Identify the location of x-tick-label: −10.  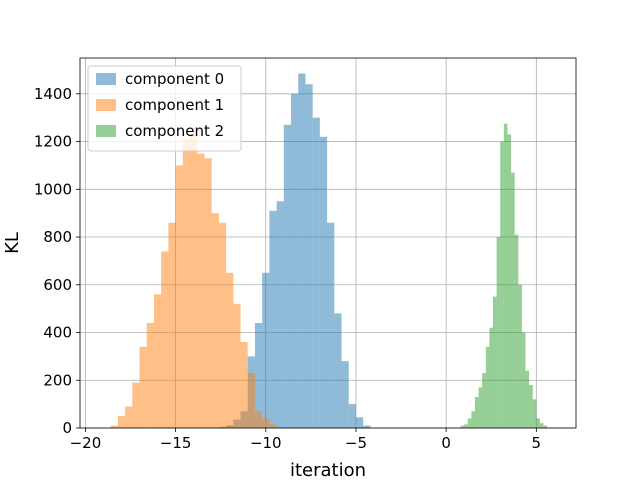
(266, 443).